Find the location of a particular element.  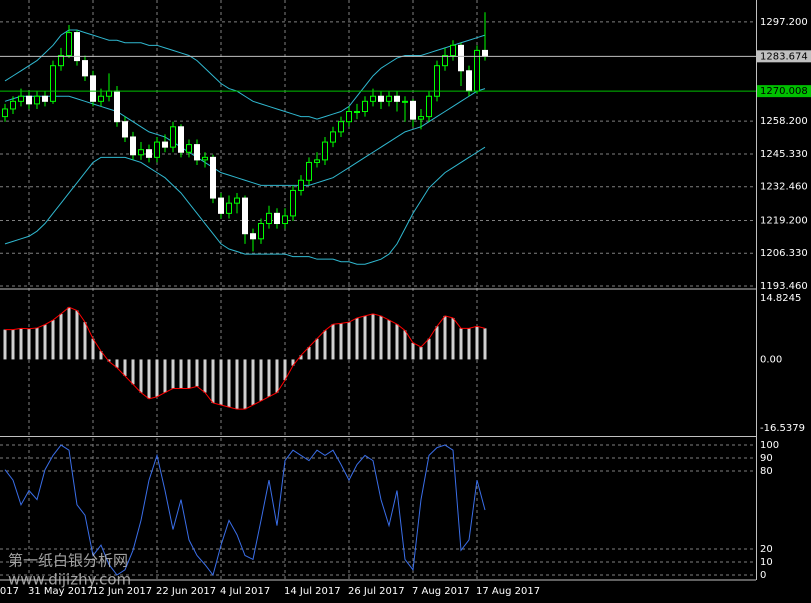

y-tick-label: 100 is located at coordinates (769, 445).